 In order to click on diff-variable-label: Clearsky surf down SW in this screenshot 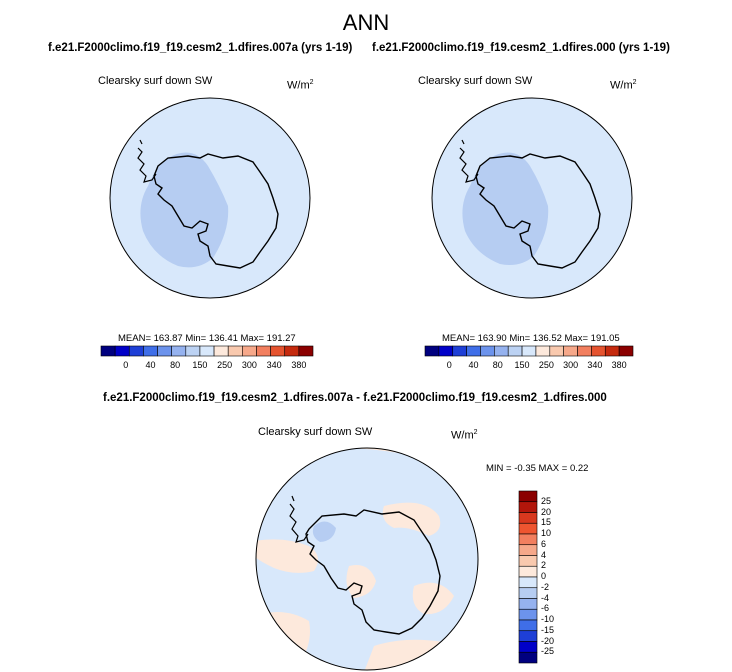, I will do `click(315, 432)`.